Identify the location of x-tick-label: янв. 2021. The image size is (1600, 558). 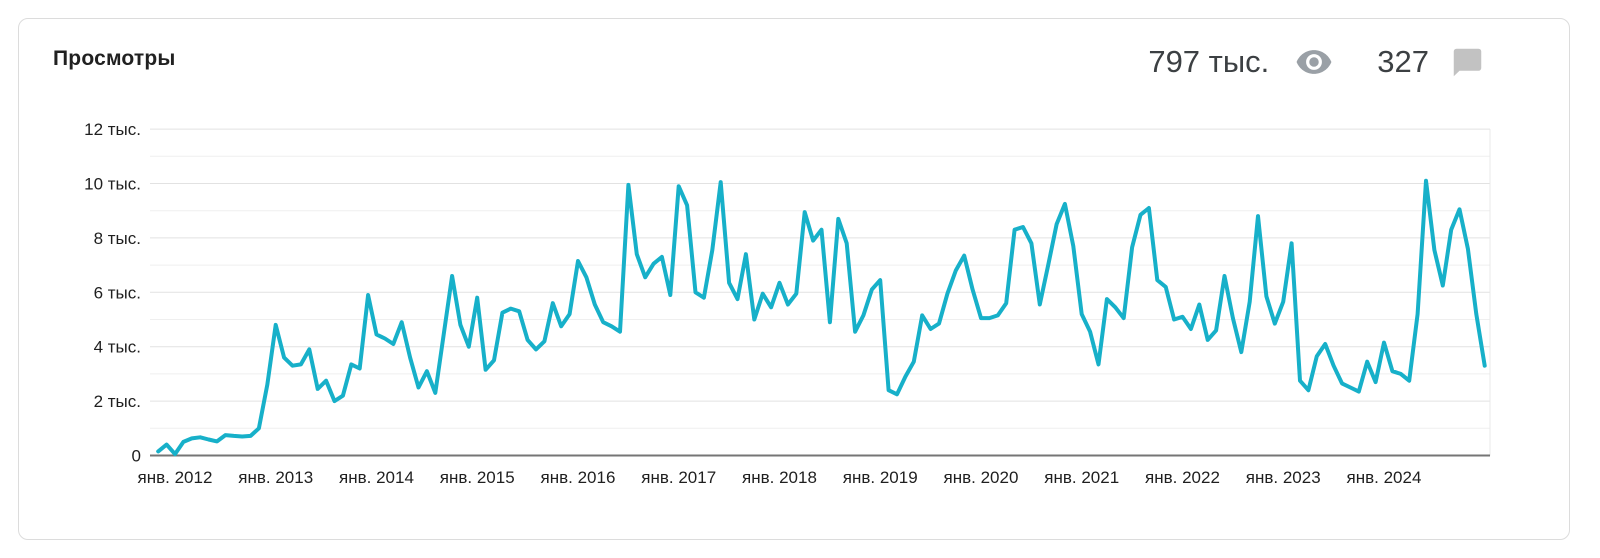
(1081, 477).